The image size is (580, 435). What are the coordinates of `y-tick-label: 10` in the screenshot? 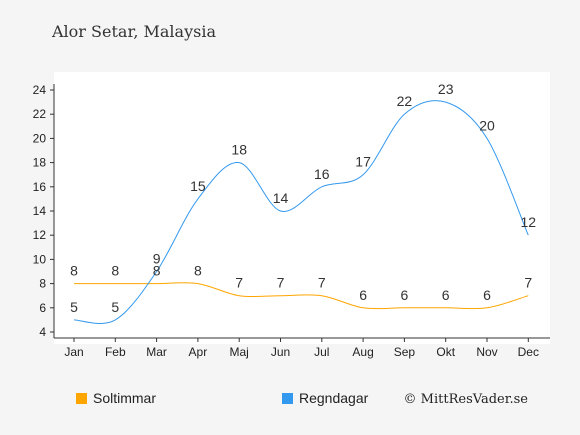 It's located at (40, 259).